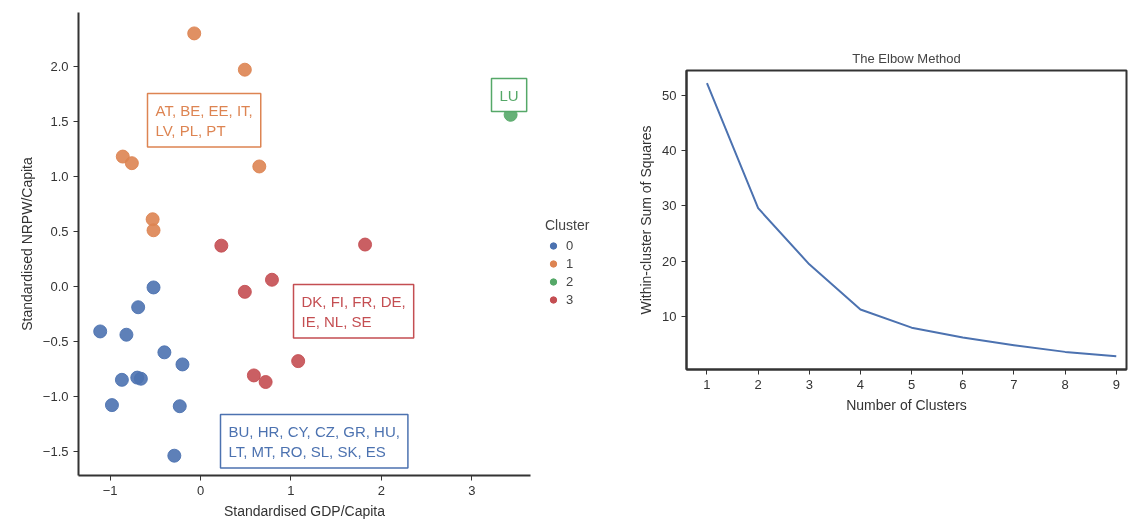  I want to click on x-tick-label: −1, so click(110, 490).